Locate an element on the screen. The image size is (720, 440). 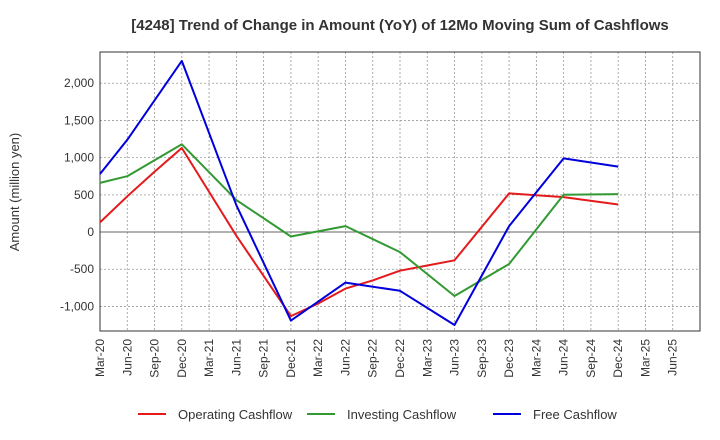
x-tick-label: Sep-22 is located at coordinates (373, 358).